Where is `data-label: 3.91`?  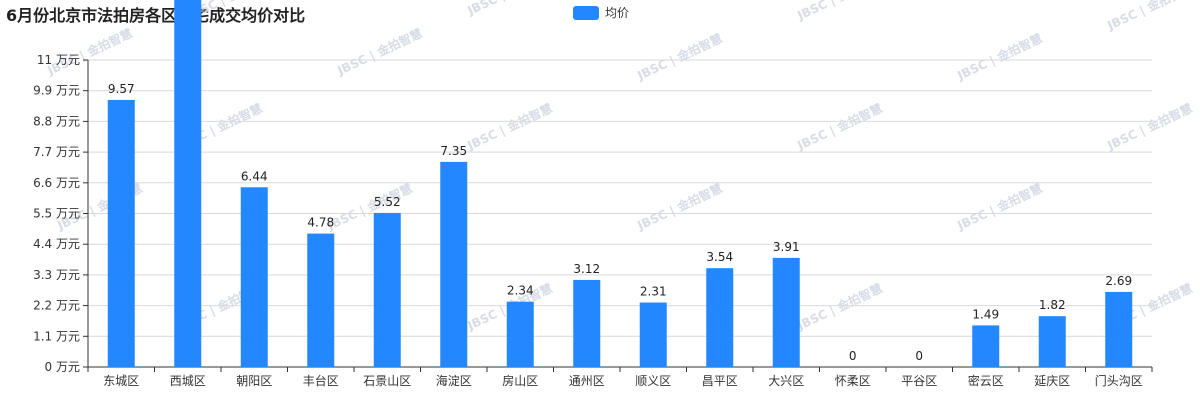 data-label: 3.91 is located at coordinates (786, 247).